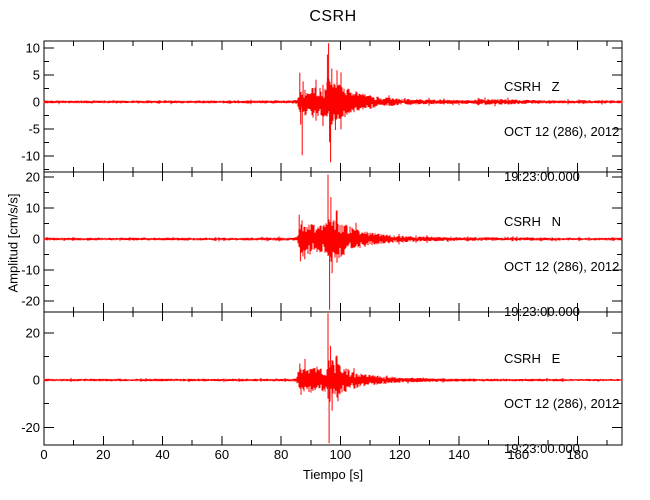 Image resolution: width=650 pixels, height=500 pixels. Describe the element at coordinates (578, 454) in the screenshot. I see `x-tick-label: 180` at that location.